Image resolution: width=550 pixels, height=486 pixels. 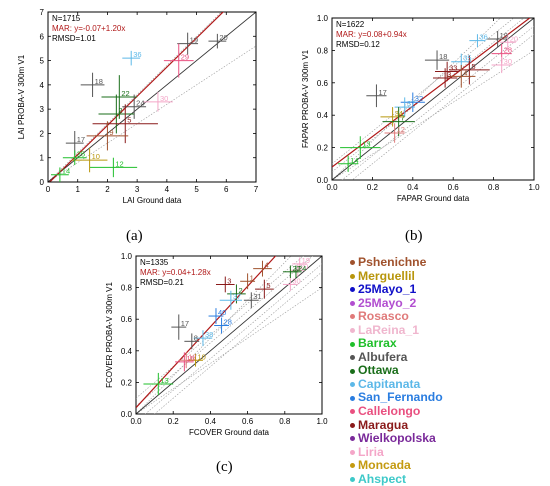 What do you see at coordinates (137, 189) in the screenshot?
I see `x-tick-label: 3` at bounding box center [137, 189].